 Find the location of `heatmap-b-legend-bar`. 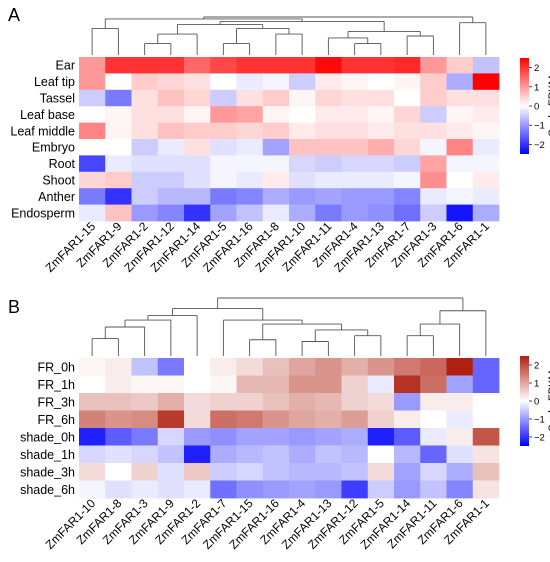

heatmap-b-legend-bar is located at coordinates (524, 401).